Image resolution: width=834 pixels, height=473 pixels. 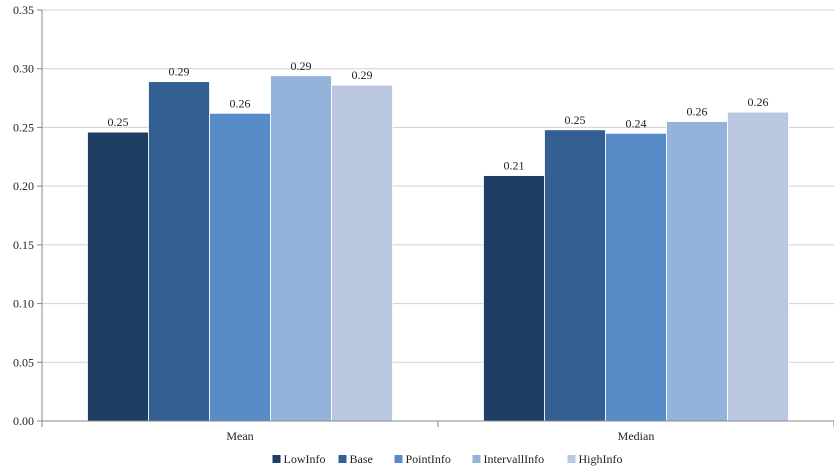 What do you see at coordinates (23, 127) in the screenshot?
I see `y-tick-label: 0.25` at bounding box center [23, 127].